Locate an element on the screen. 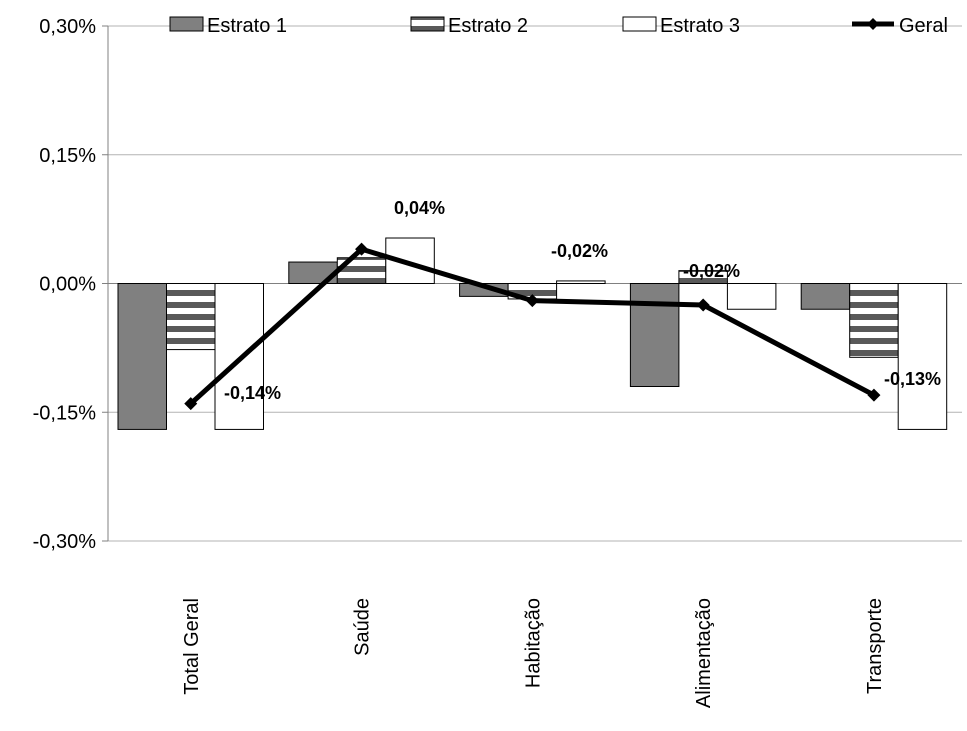  legend: Estrato 1 Estrato 2 Estrato 3 Geral is located at coordinates (558, 26).